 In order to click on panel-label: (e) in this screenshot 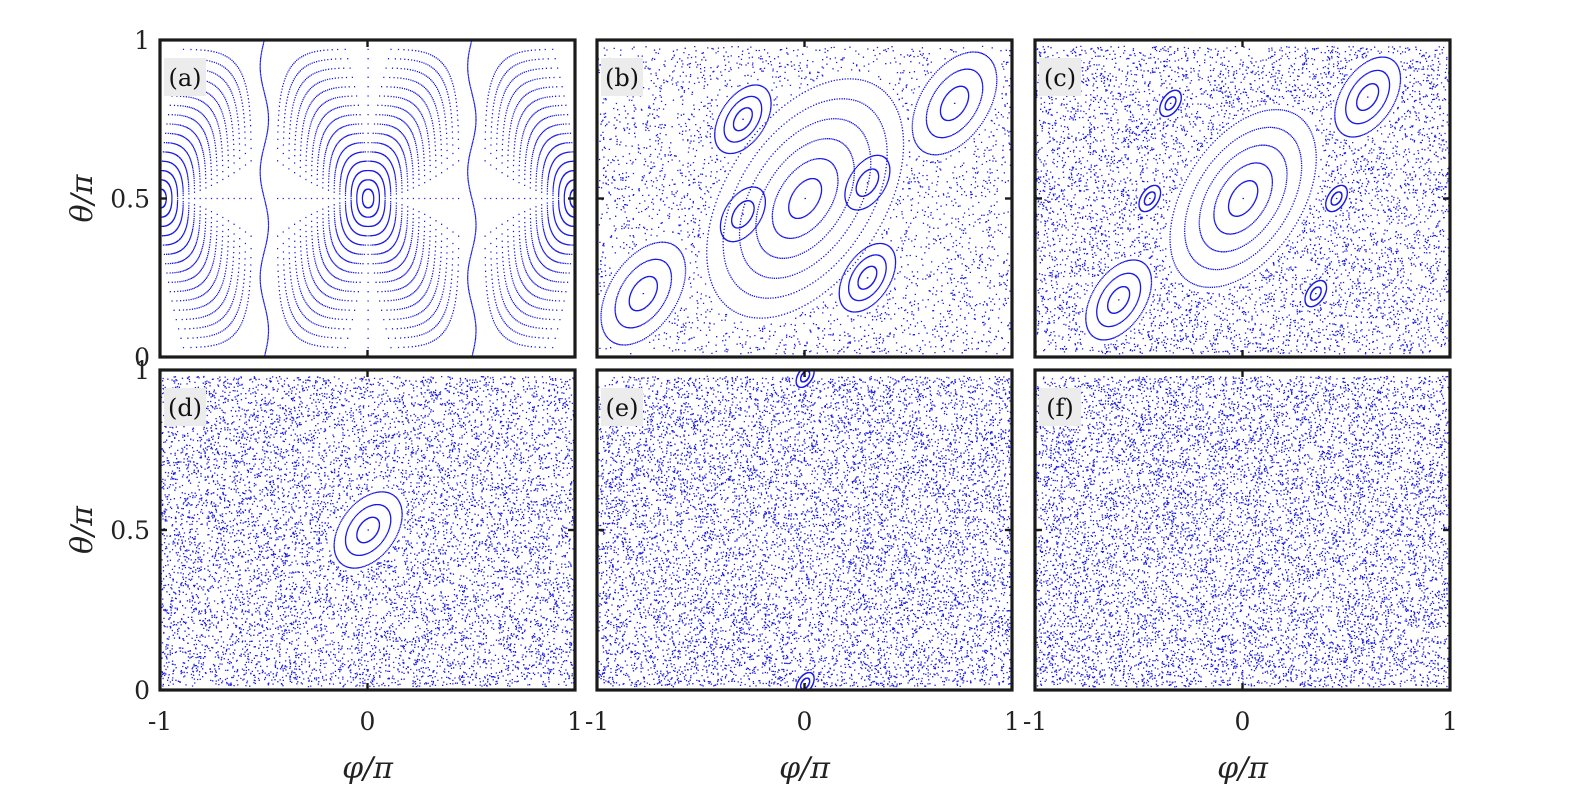, I will do `click(622, 408)`.